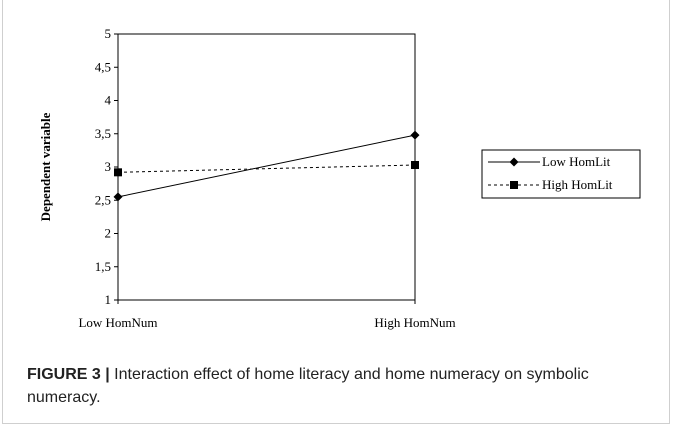 This screenshot has height=426, width=673. Describe the element at coordinates (108, 33) in the screenshot. I see `y-tick-label: 5` at that location.